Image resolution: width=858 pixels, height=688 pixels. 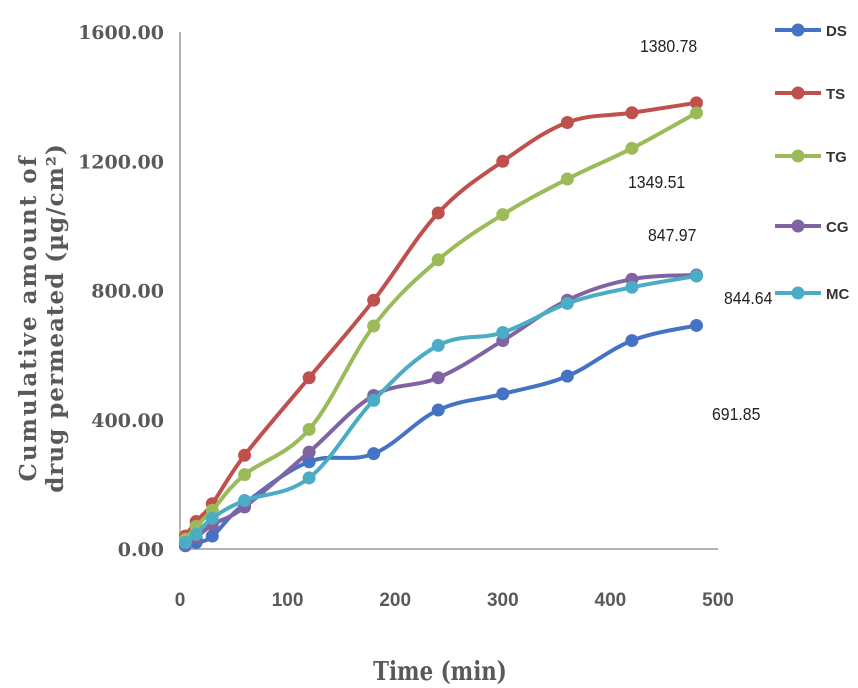 What do you see at coordinates (748, 298) in the screenshot?
I see `annotation-mc: 844.64` at bounding box center [748, 298].